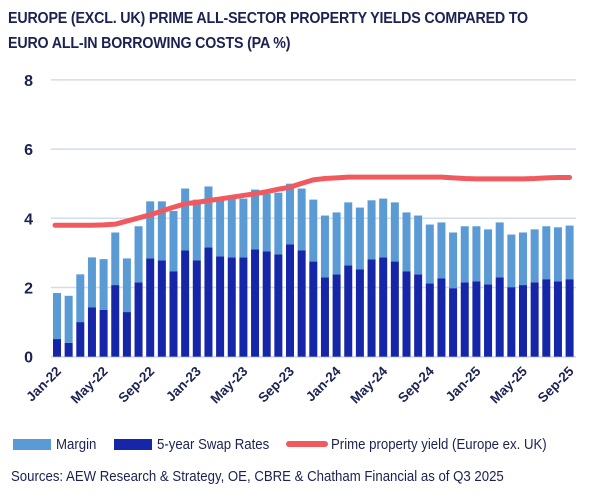  I want to click on prime-yield-line, so click(312, 201).